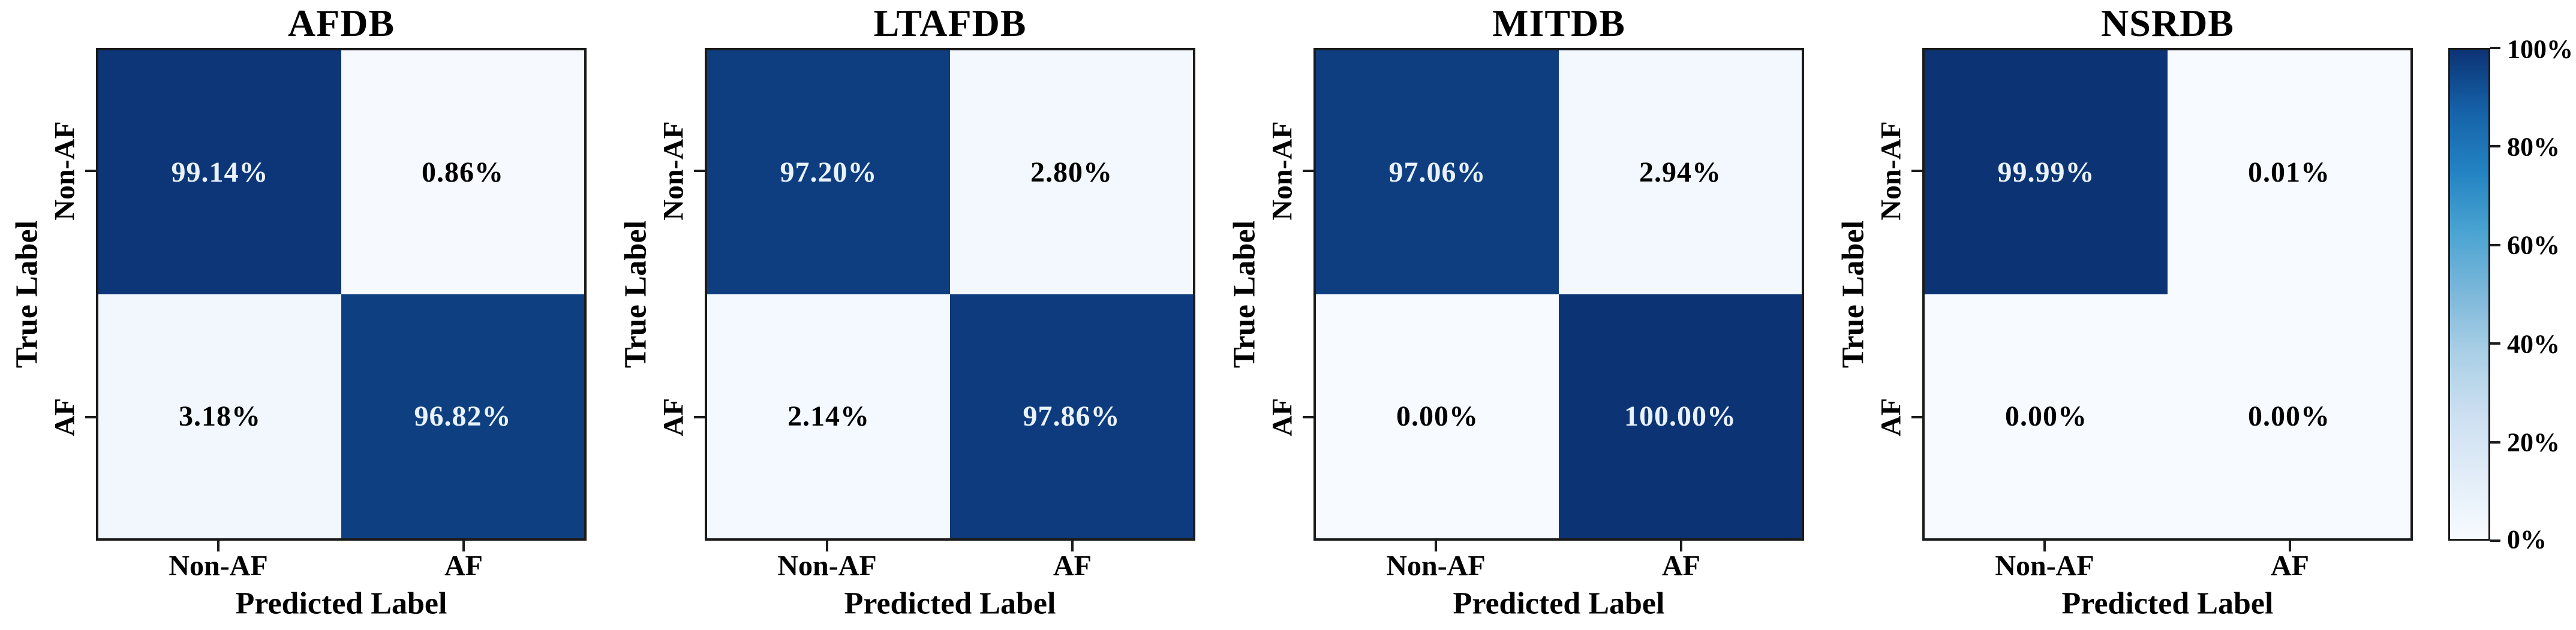 The image size is (2576, 630). I want to click on heatmap-grid: 97.20% 2.80% 2.14% 97.86%, so click(950, 294).